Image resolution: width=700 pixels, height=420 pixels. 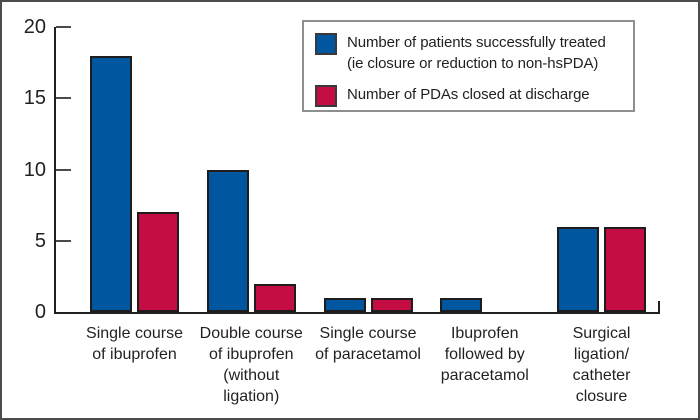 What do you see at coordinates (34, 27) in the screenshot?
I see `y-axis-tick-label: 20` at bounding box center [34, 27].